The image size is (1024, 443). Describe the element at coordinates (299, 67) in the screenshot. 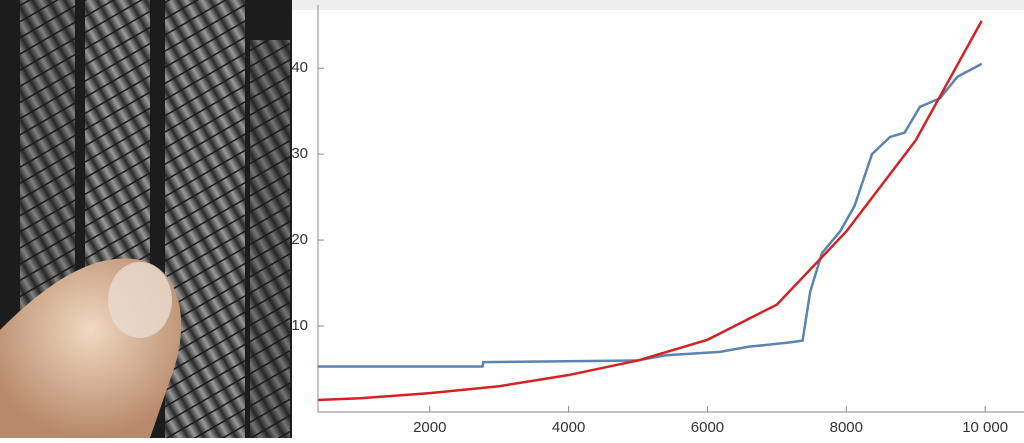

I see `y-tick-label: 40` at that location.